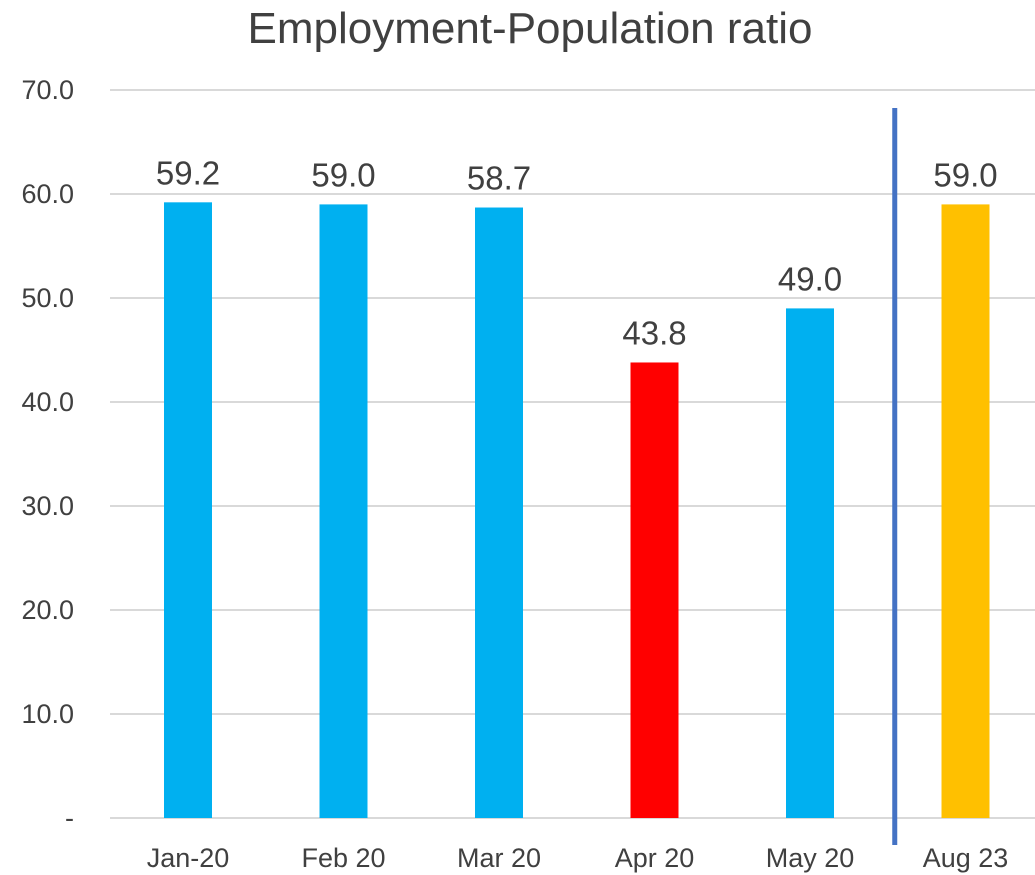 This screenshot has width=1035, height=875. Describe the element at coordinates (47, 714) in the screenshot. I see `y-tick-label: 10.0` at that location.